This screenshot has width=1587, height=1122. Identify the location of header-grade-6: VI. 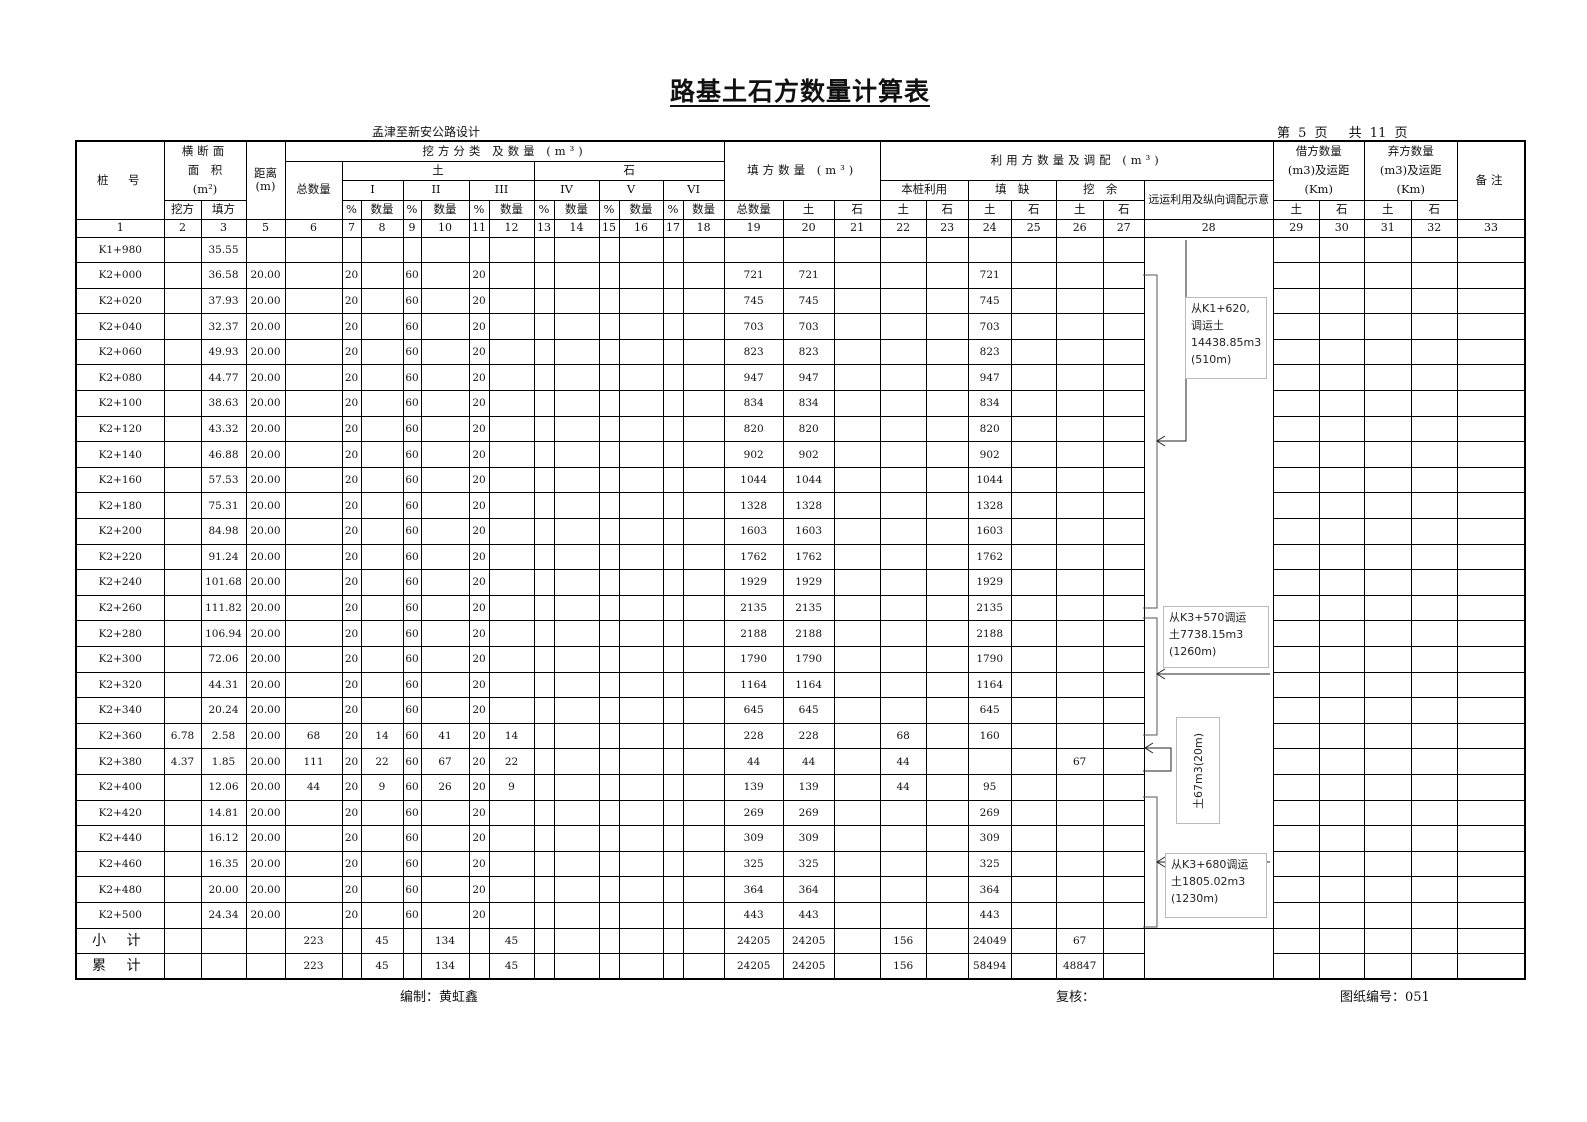
(693, 190).